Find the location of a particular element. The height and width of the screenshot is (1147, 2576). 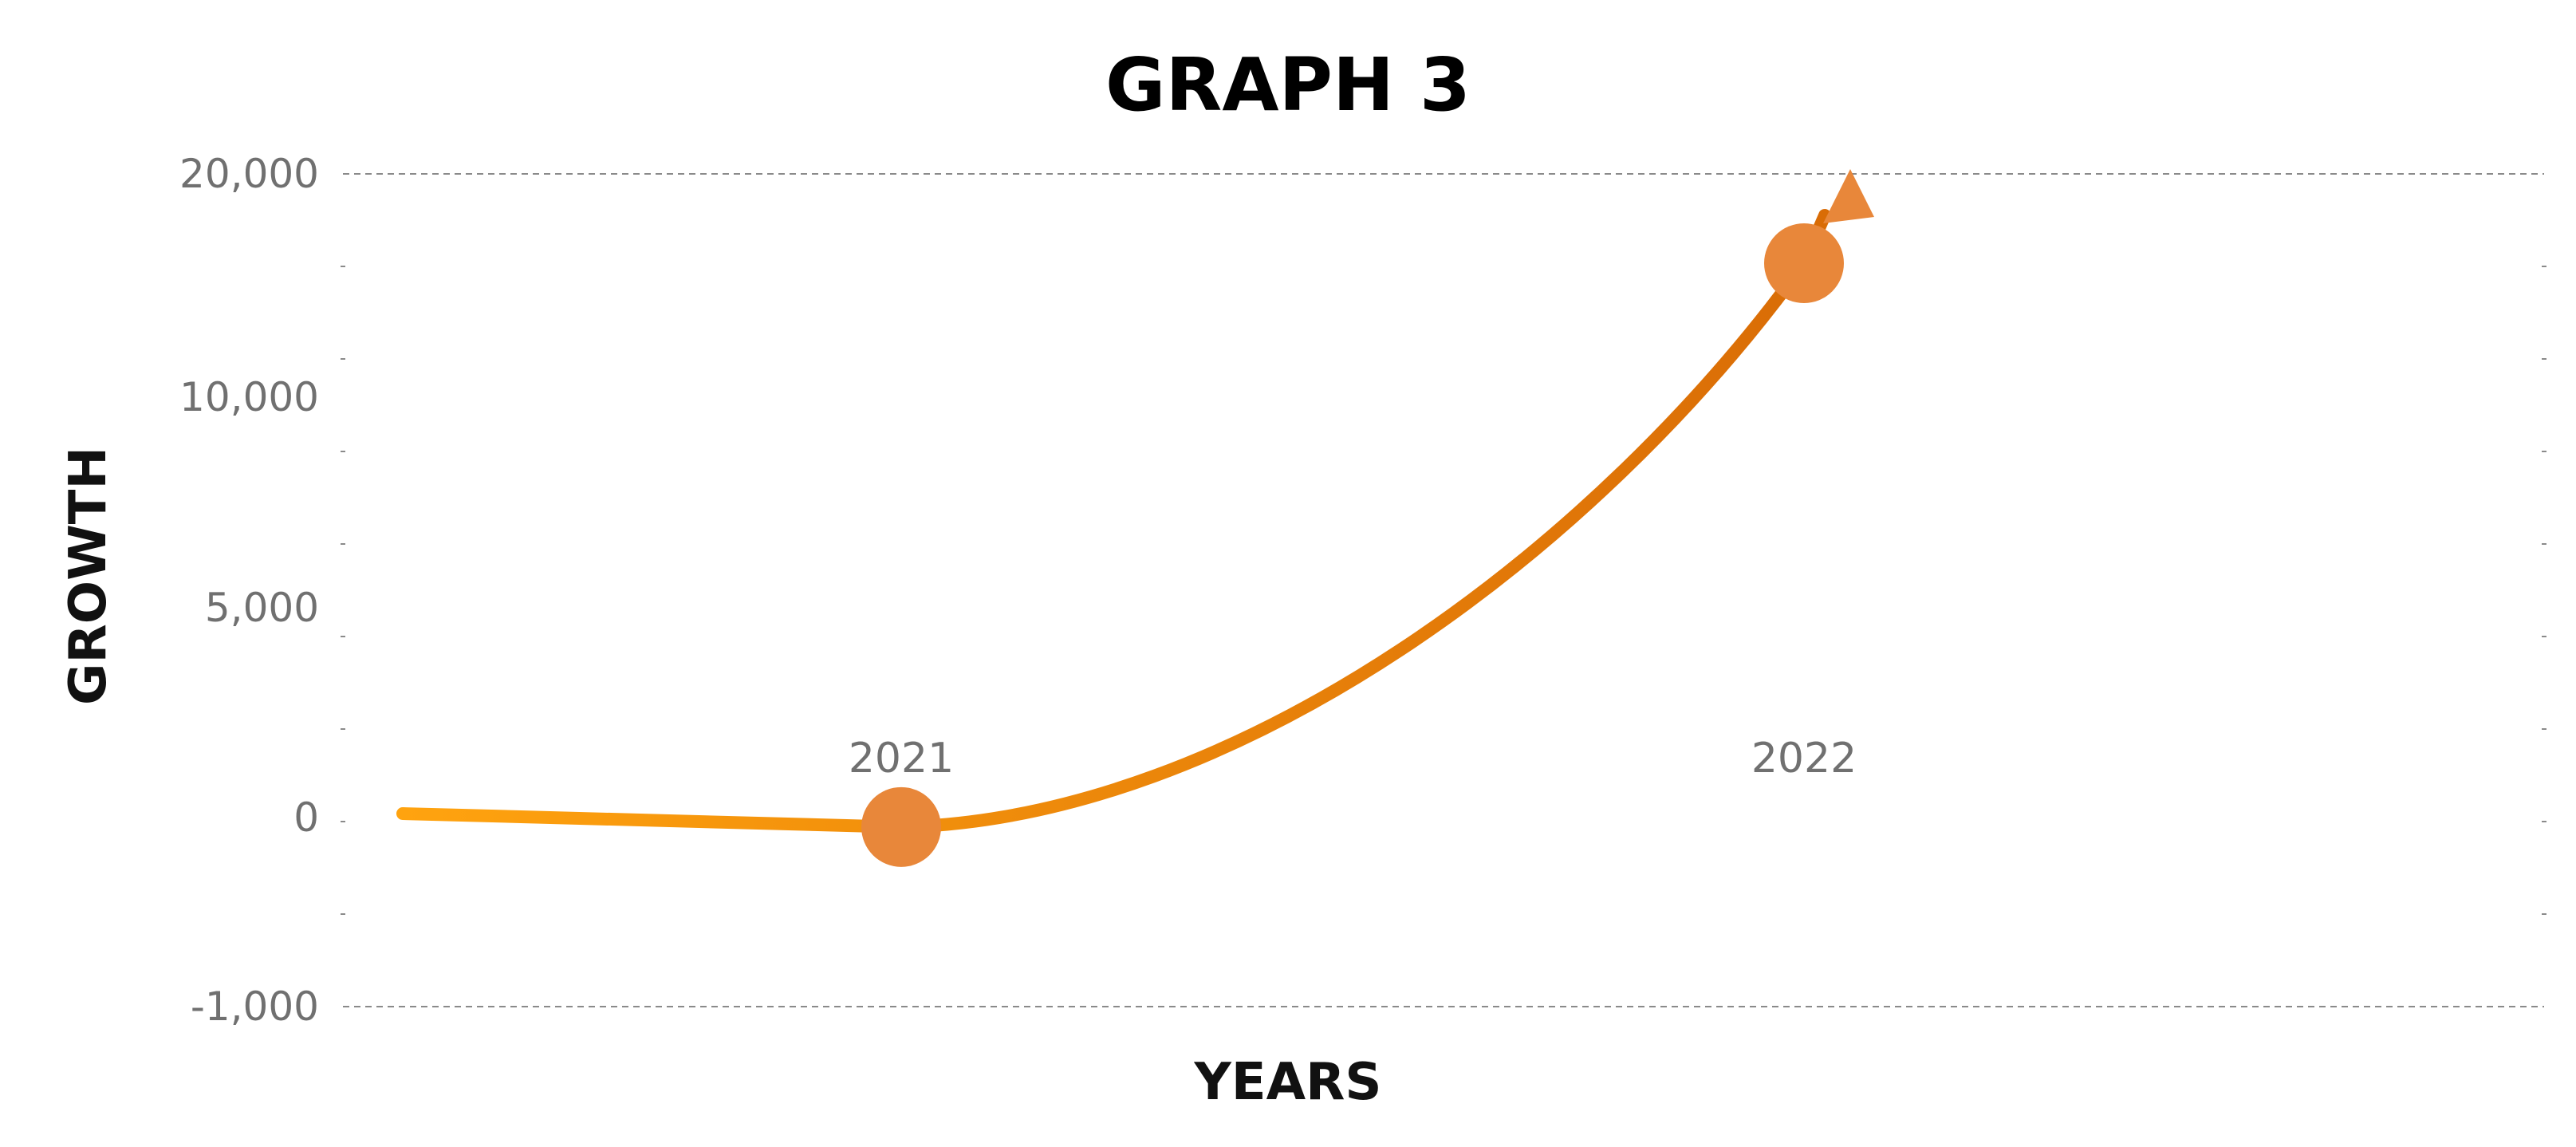

data-point-2022 is located at coordinates (1804, 263).